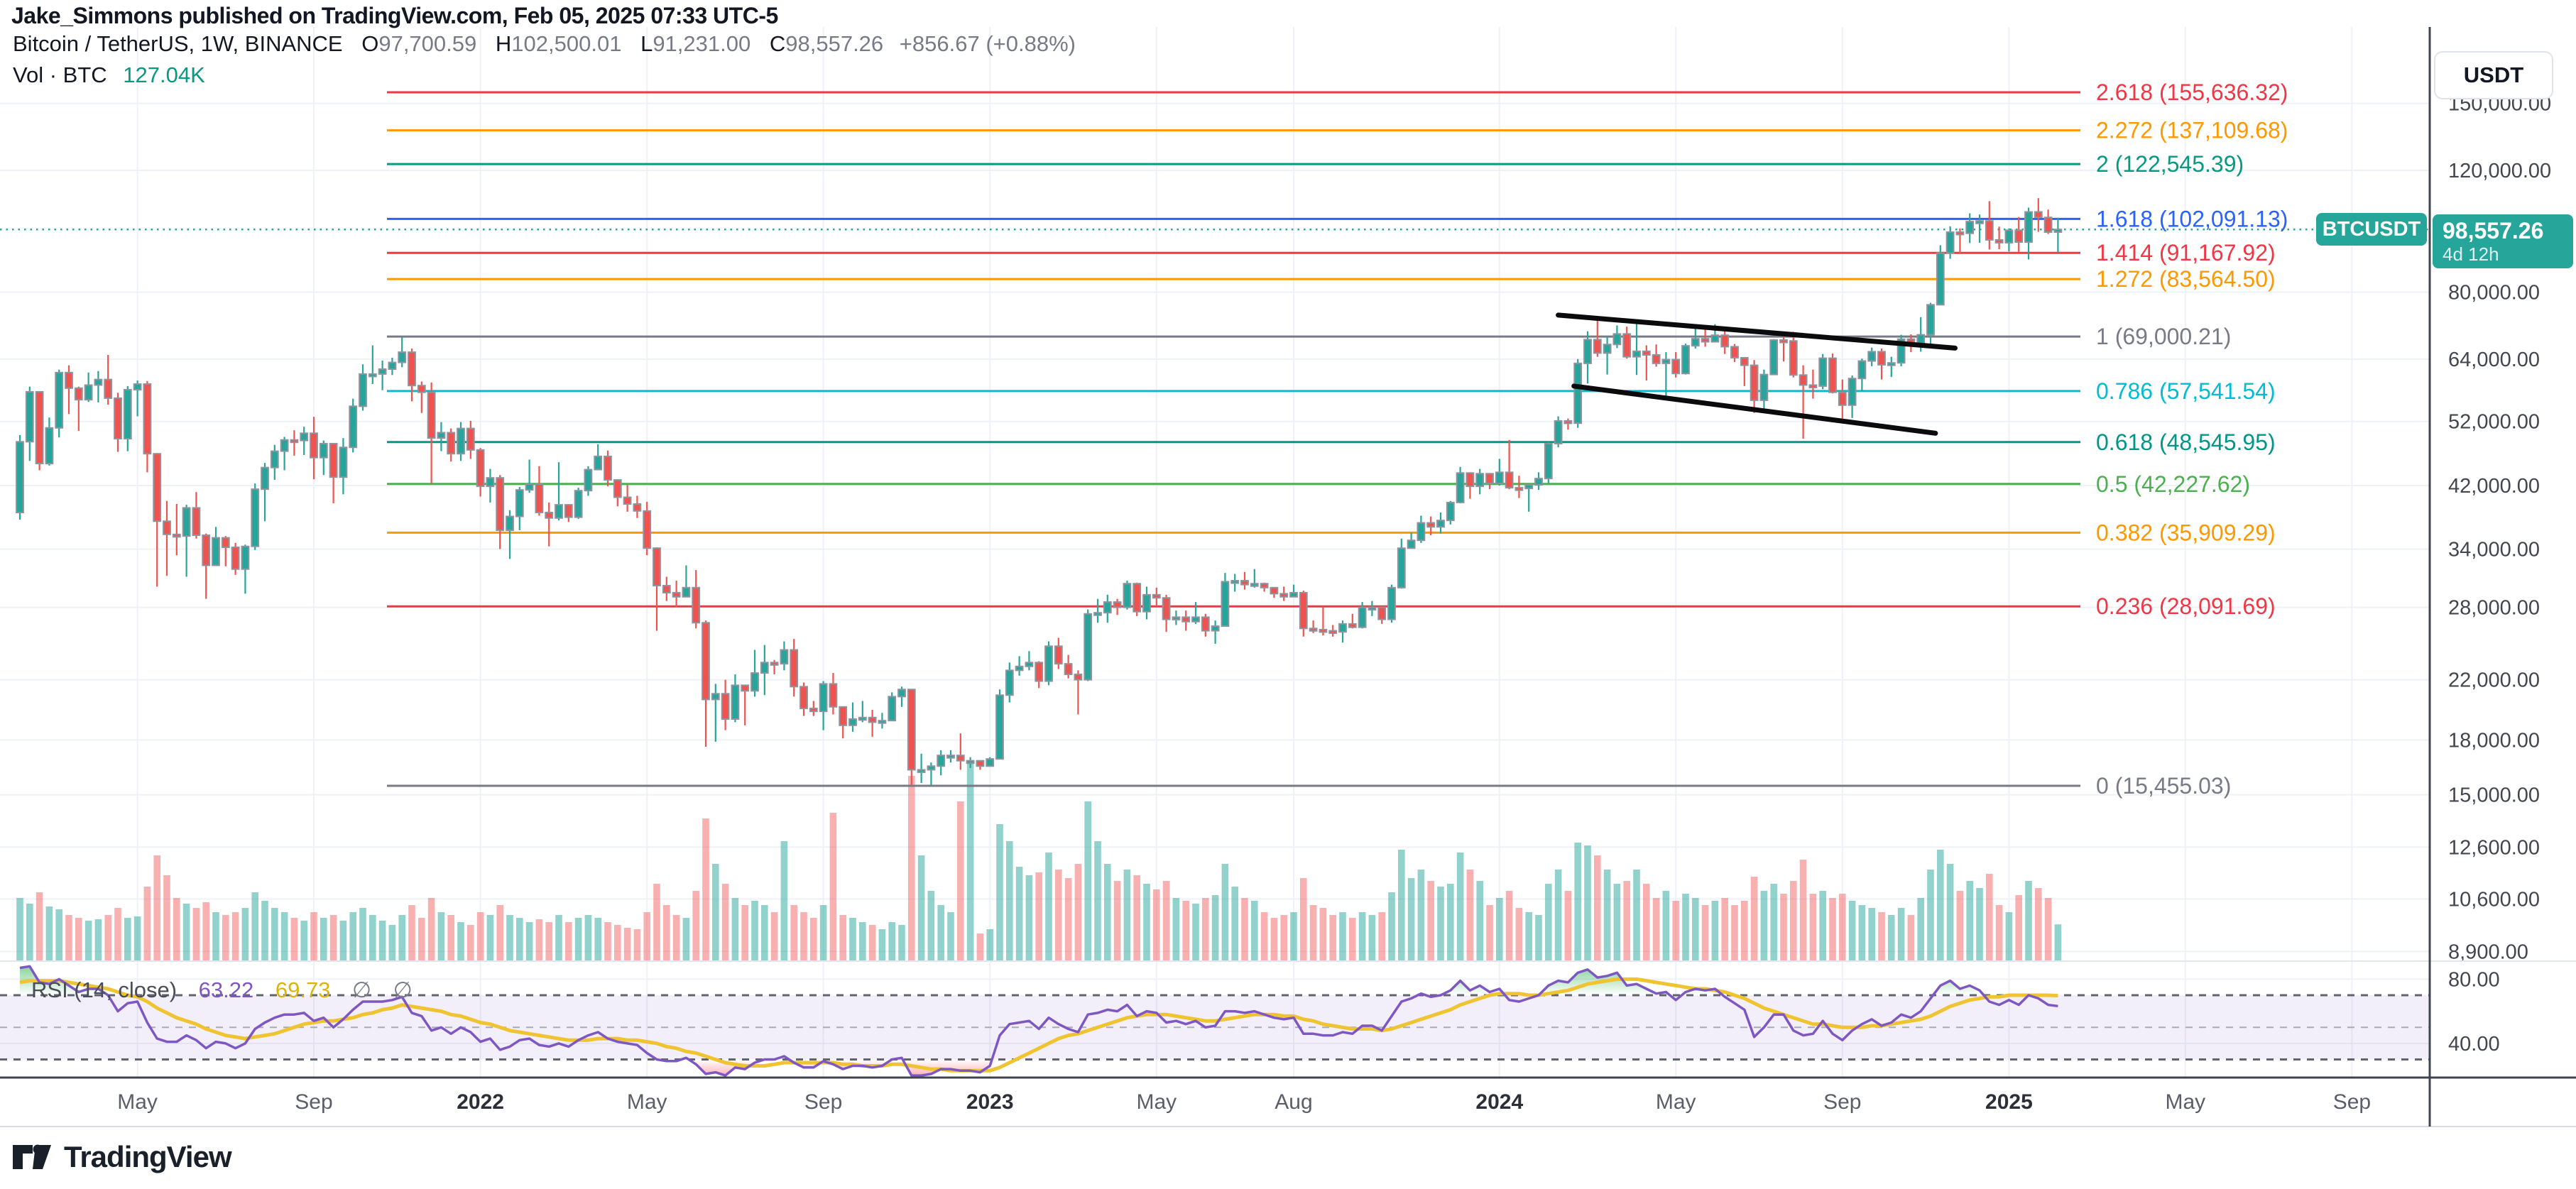 This screenshot has height=1189, width=2576. I want to click on volume-value: 127.04K, so click(164, 75).